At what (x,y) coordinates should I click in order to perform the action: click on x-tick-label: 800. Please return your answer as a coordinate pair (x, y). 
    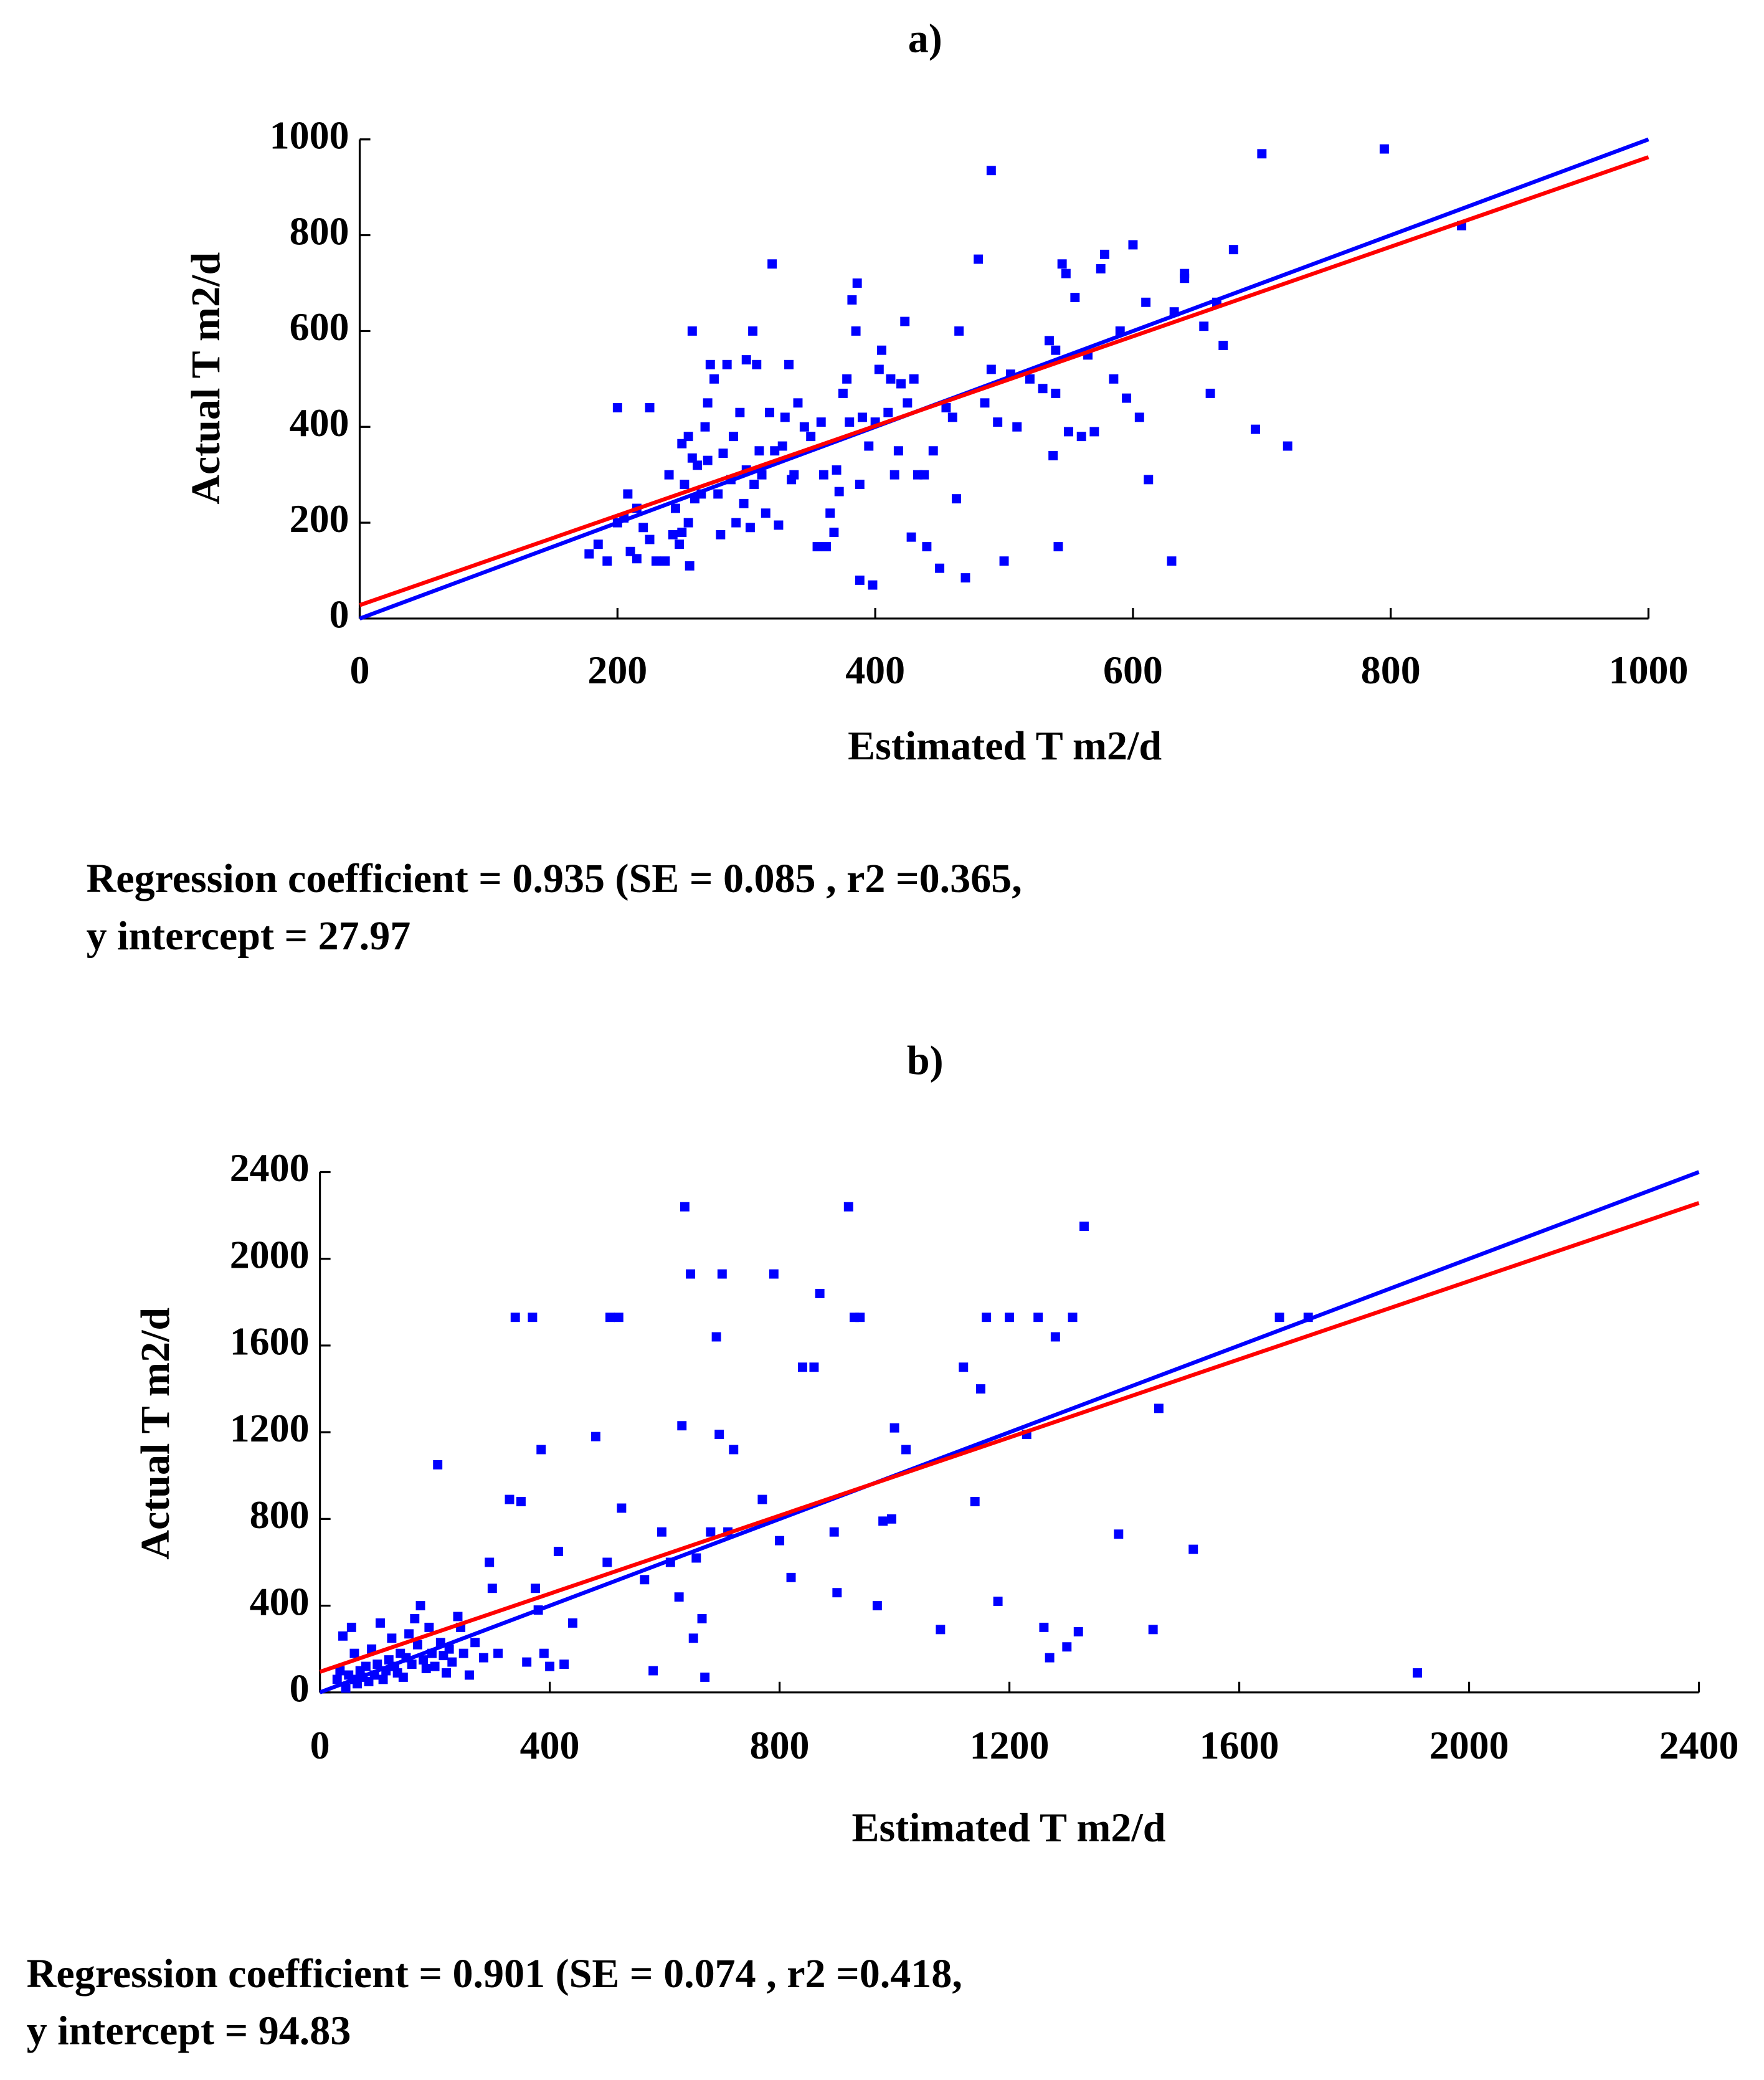
    Looking at the image, I should click on (780, 1745).